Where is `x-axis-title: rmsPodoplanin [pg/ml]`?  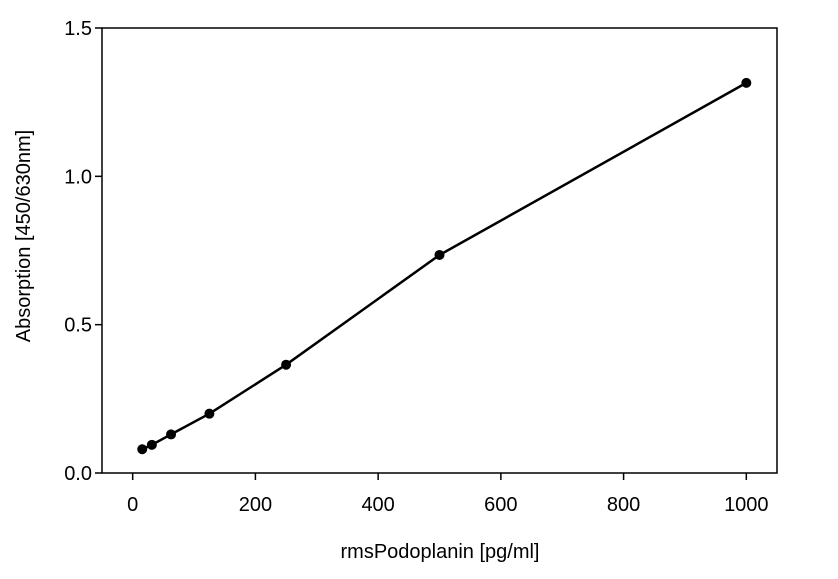
x-axis-title: rmsPodoplanin [pg/ml] is located at coordinates (440, 552).